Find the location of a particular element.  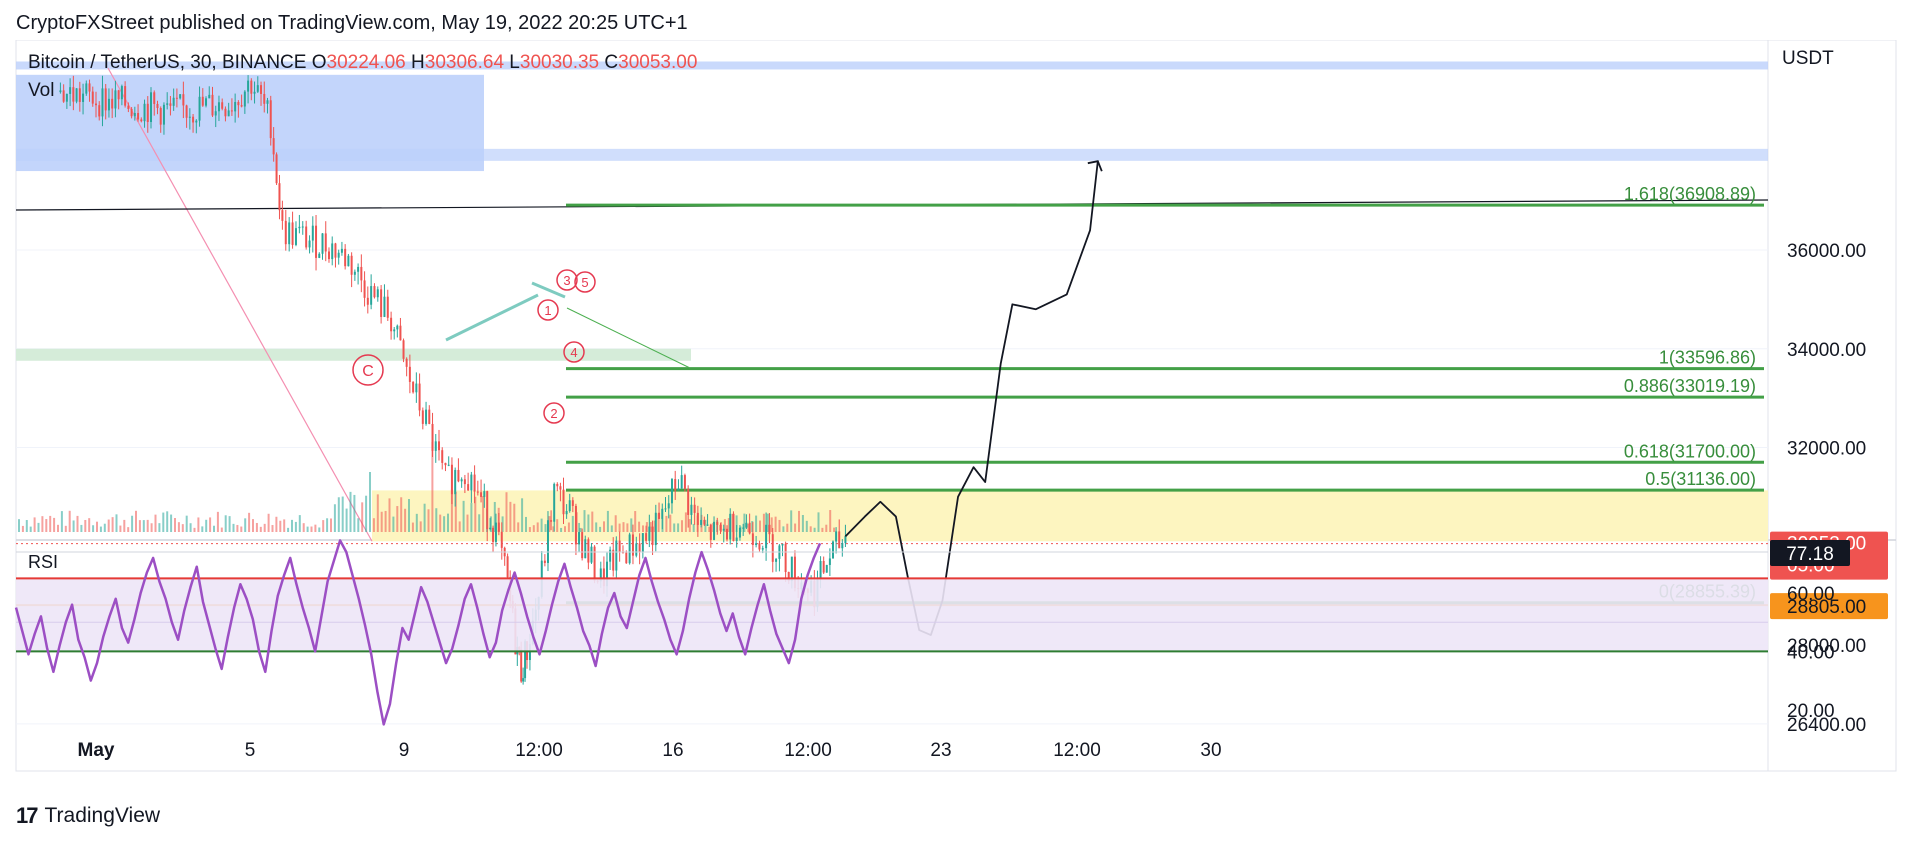

triangle-upper is located at coordinates (492, 317).